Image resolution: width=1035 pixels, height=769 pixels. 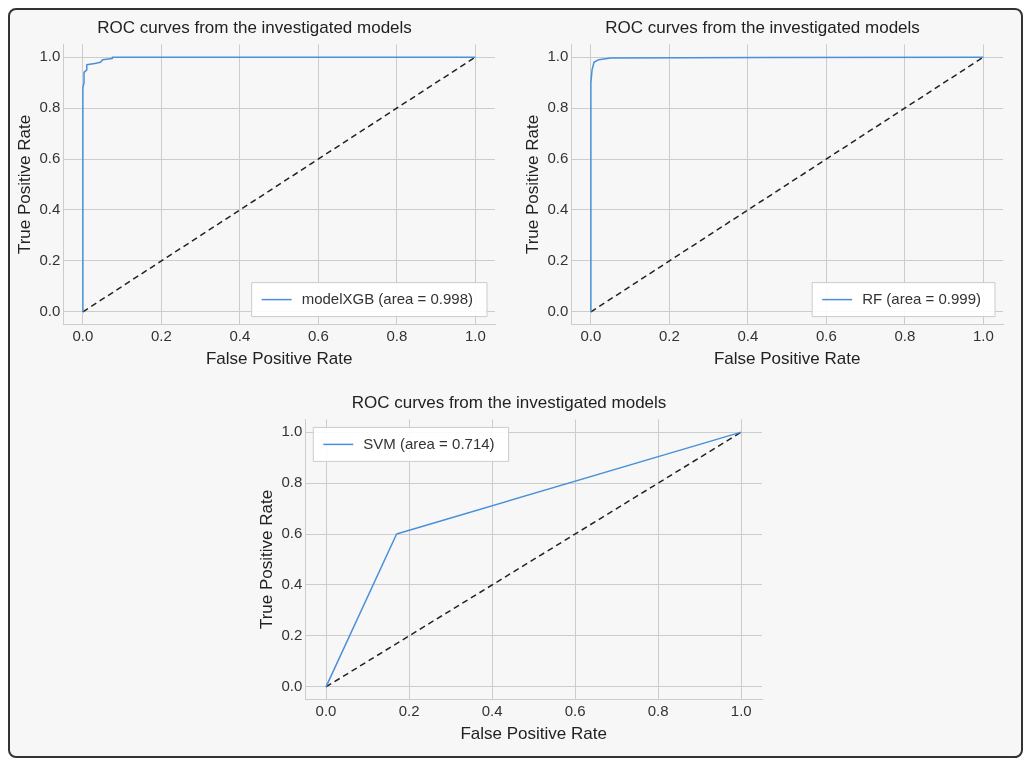 I want to click on legend-label: SVM (area = 0.714), so click(x=428, y=443).